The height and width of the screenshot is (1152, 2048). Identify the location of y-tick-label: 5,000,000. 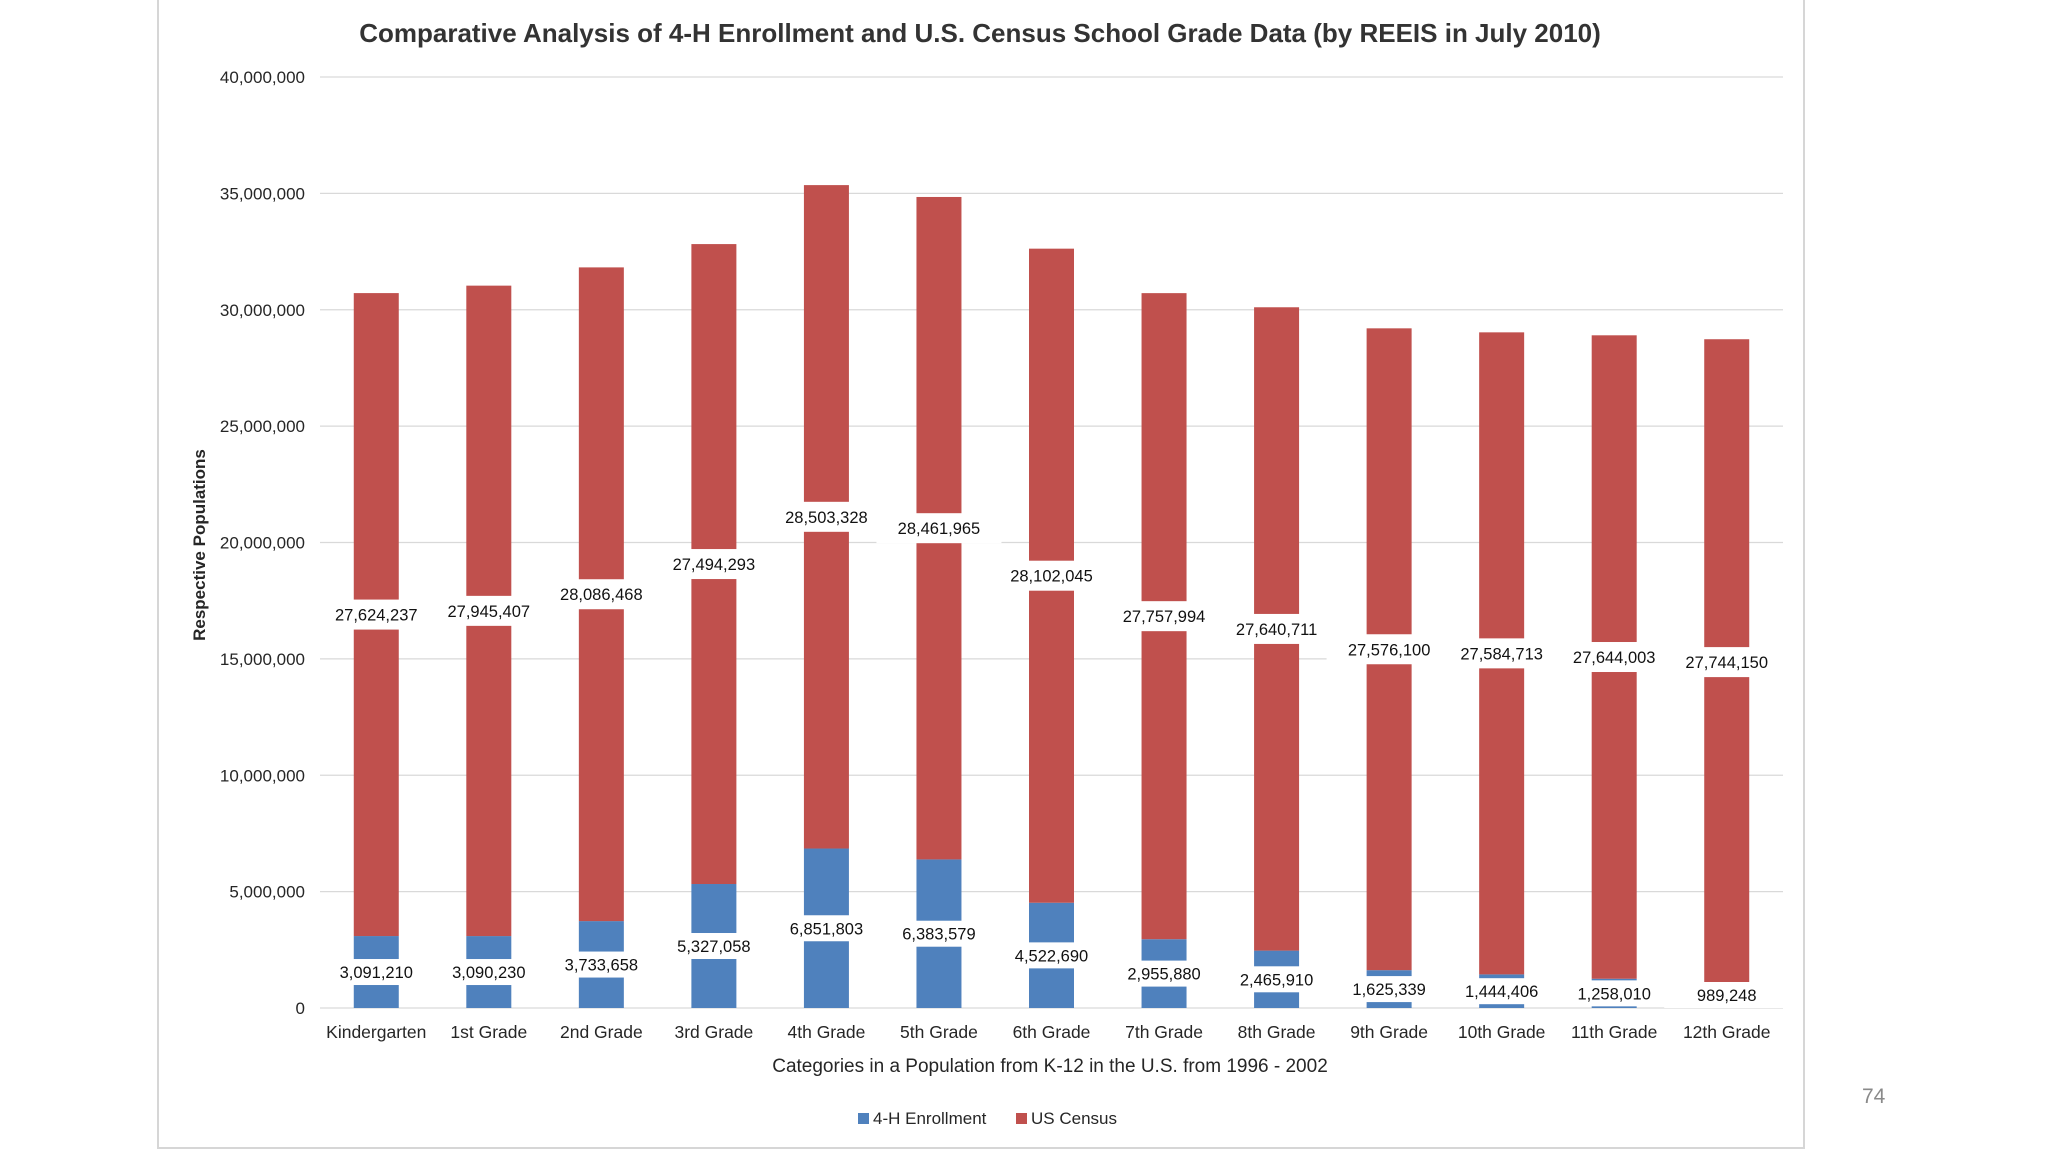
(267, 892).